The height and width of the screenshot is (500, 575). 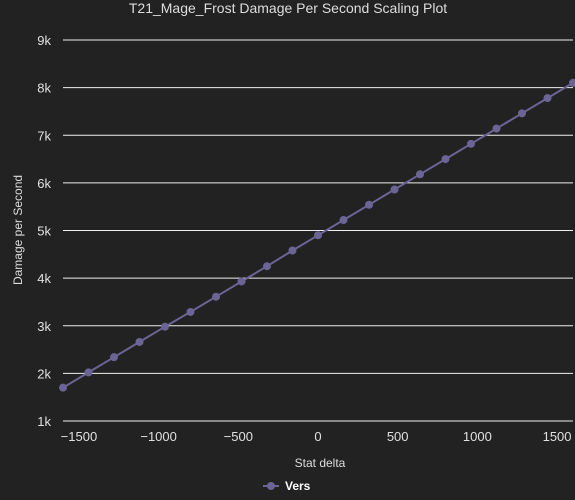 I want to click on legend-label: Vers, so click(x=298, y=486).